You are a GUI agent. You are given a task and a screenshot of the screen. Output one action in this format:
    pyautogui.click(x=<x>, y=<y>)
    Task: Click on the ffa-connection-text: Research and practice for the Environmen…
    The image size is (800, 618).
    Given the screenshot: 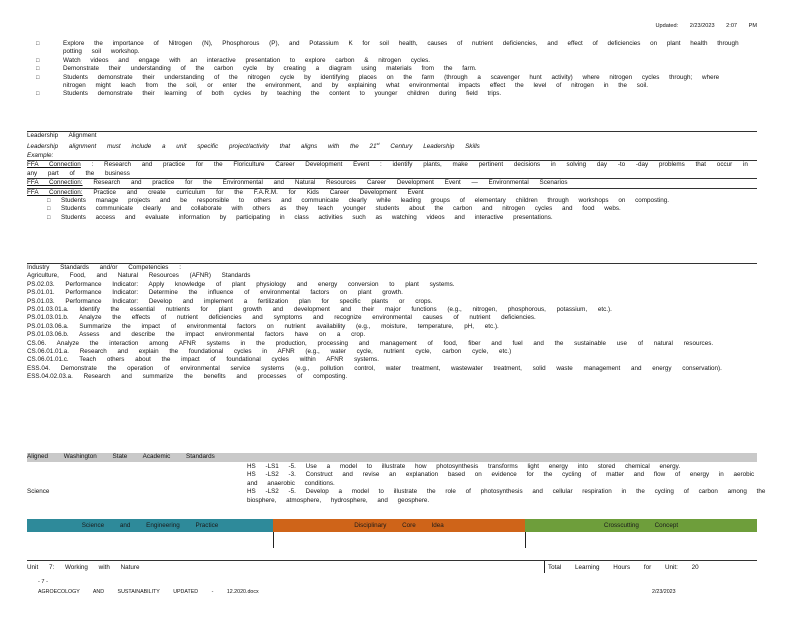 What is the action you would take?
    pyautogui.click(x=330, y=183)
    